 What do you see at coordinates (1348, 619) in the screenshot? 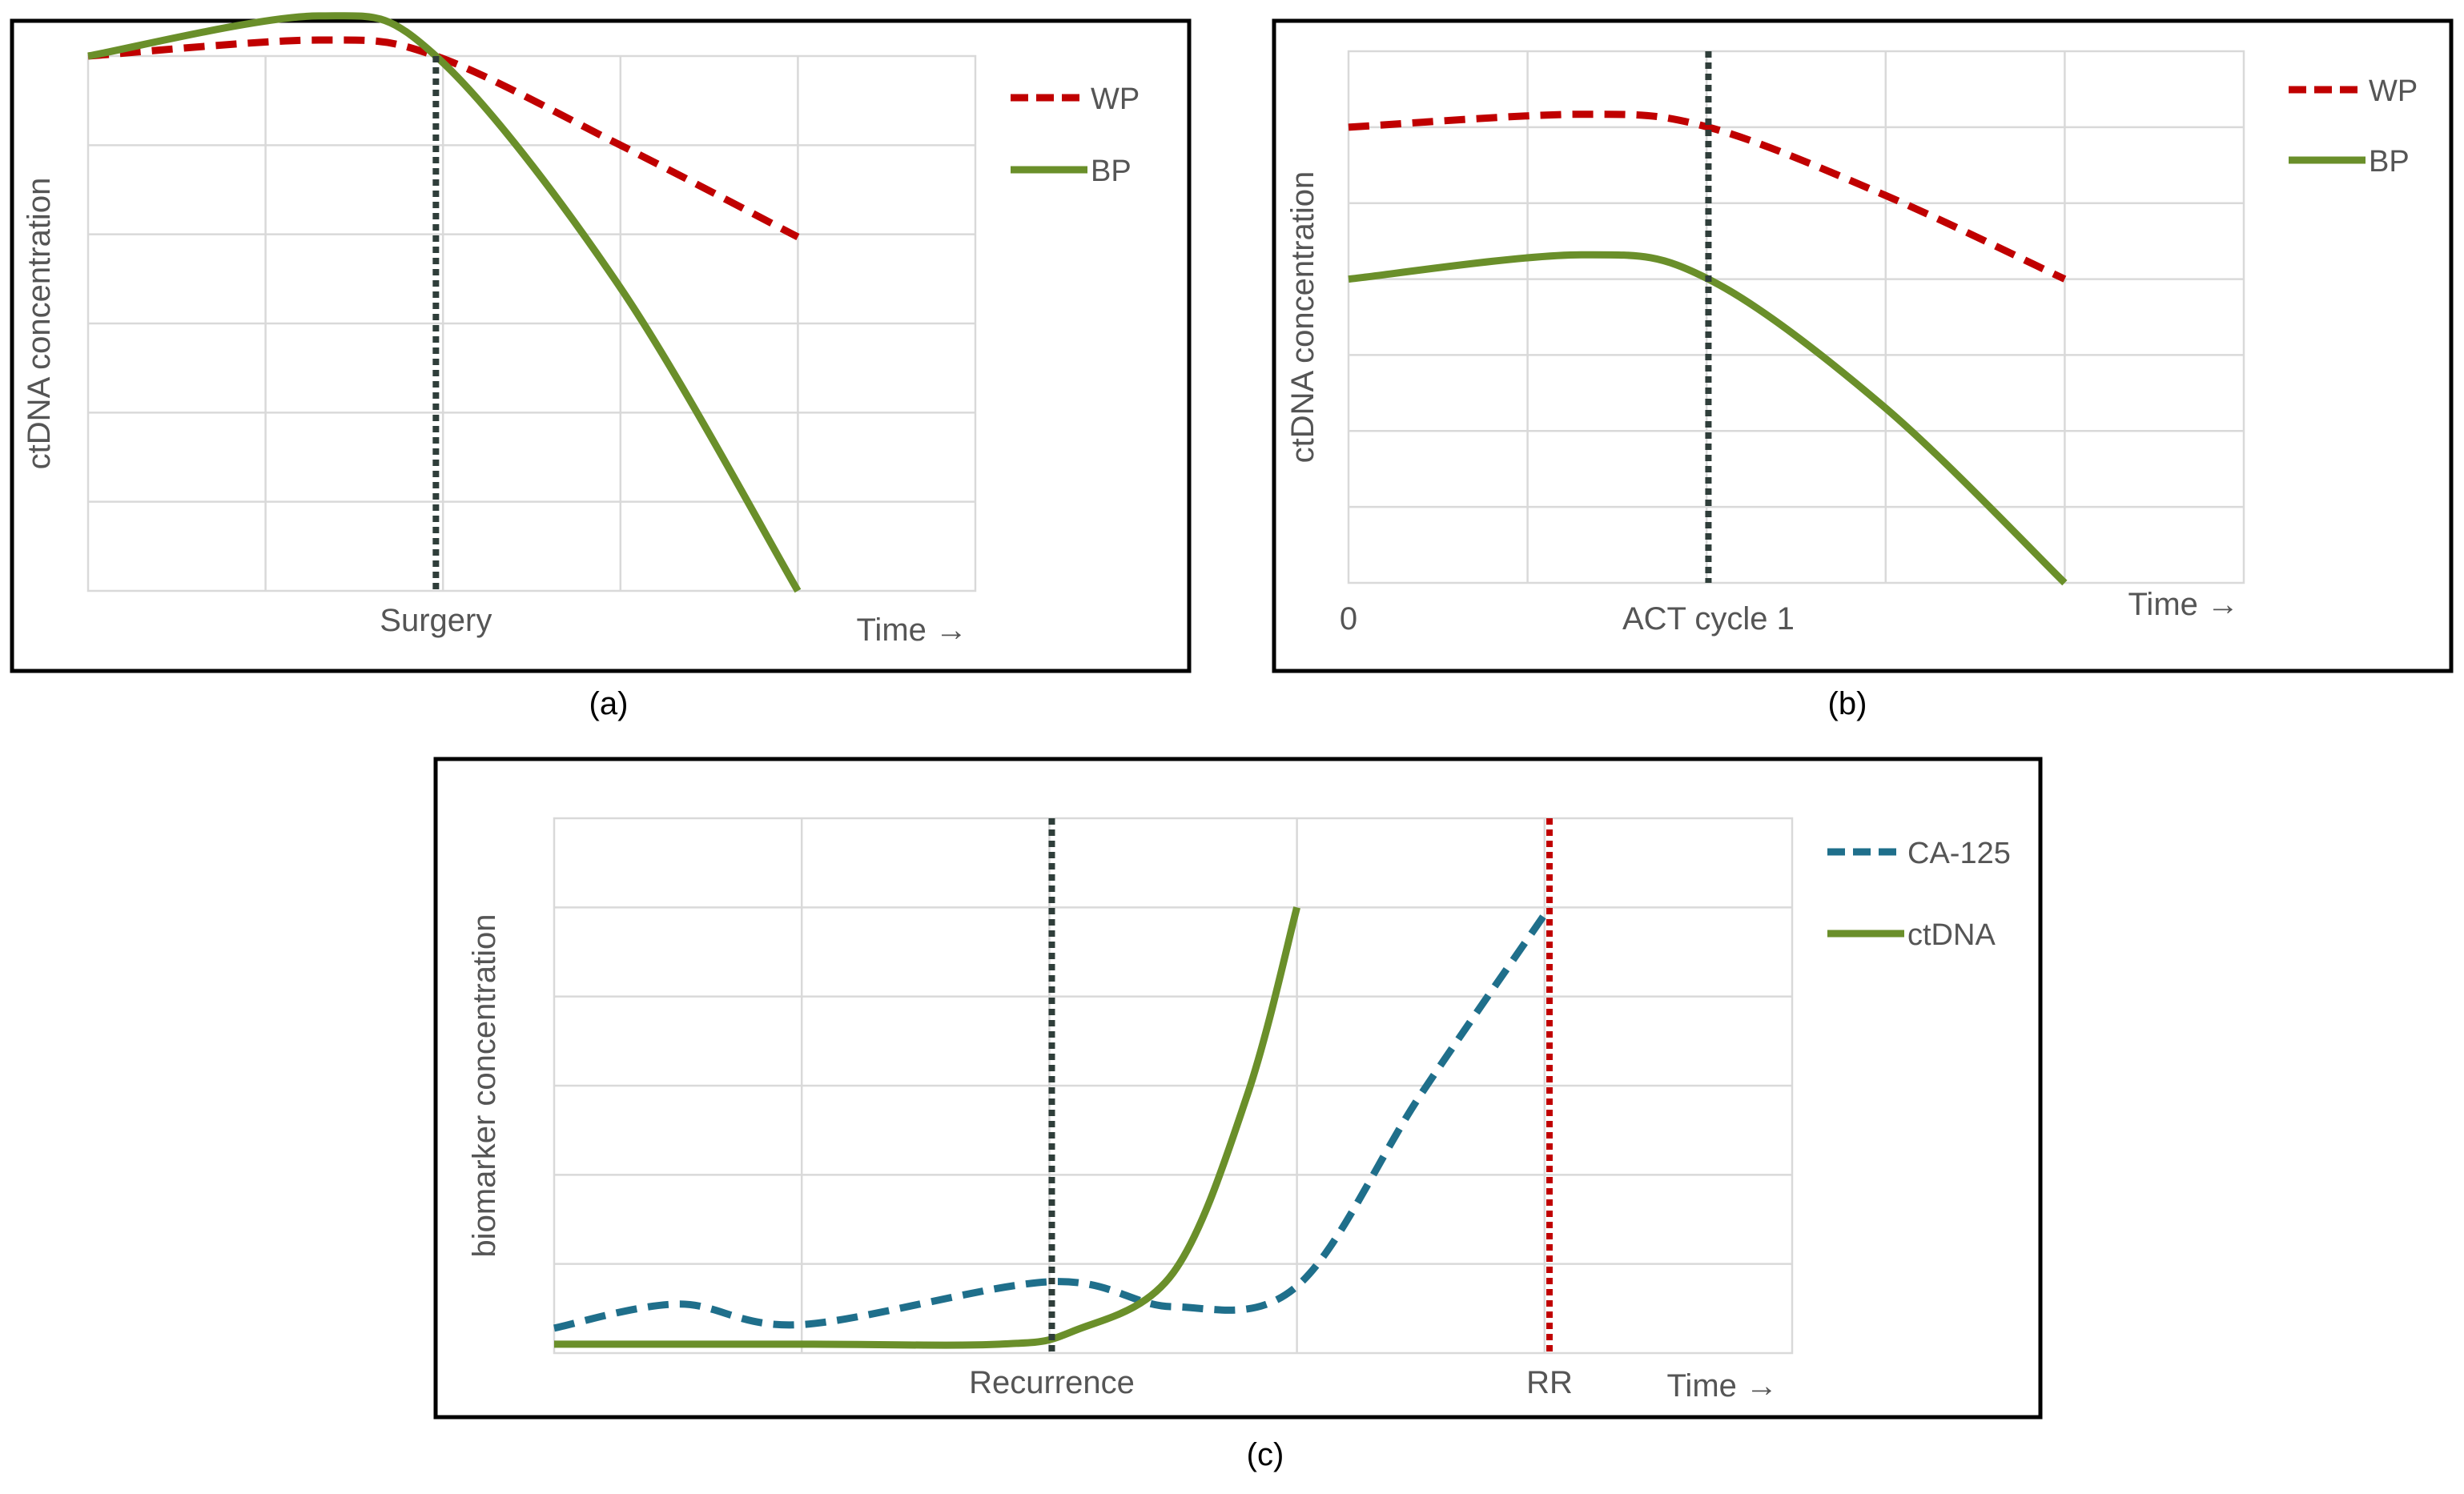
I see `x-tick-label: 0` at bounding box center [1348, 619].